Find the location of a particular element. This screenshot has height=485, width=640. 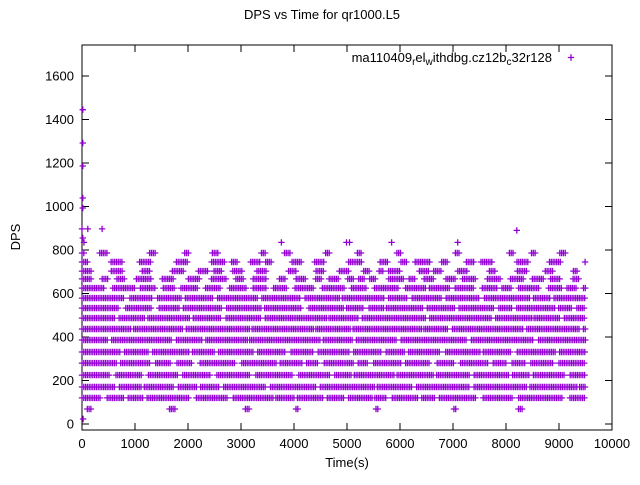

svg-text: 800 is located at coordinates (63, 250).